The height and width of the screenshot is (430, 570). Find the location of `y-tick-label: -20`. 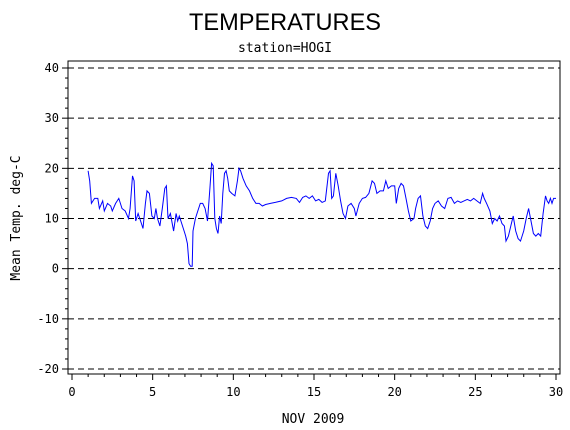

y-tick-label: -20 is located at coordinates (48, 369).